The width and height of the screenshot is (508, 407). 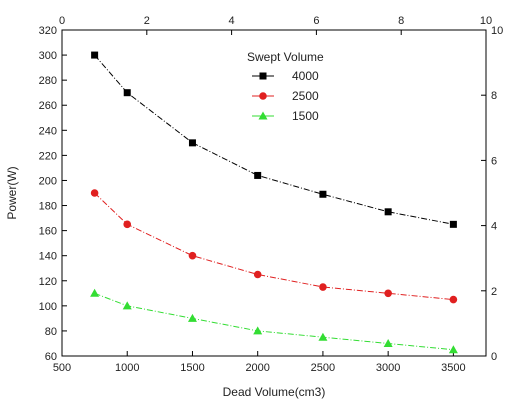 What do you see at coordinates (48, 181) in the screenshot?
I see `y-tick-label: 200` at bounding box center [48, 181].